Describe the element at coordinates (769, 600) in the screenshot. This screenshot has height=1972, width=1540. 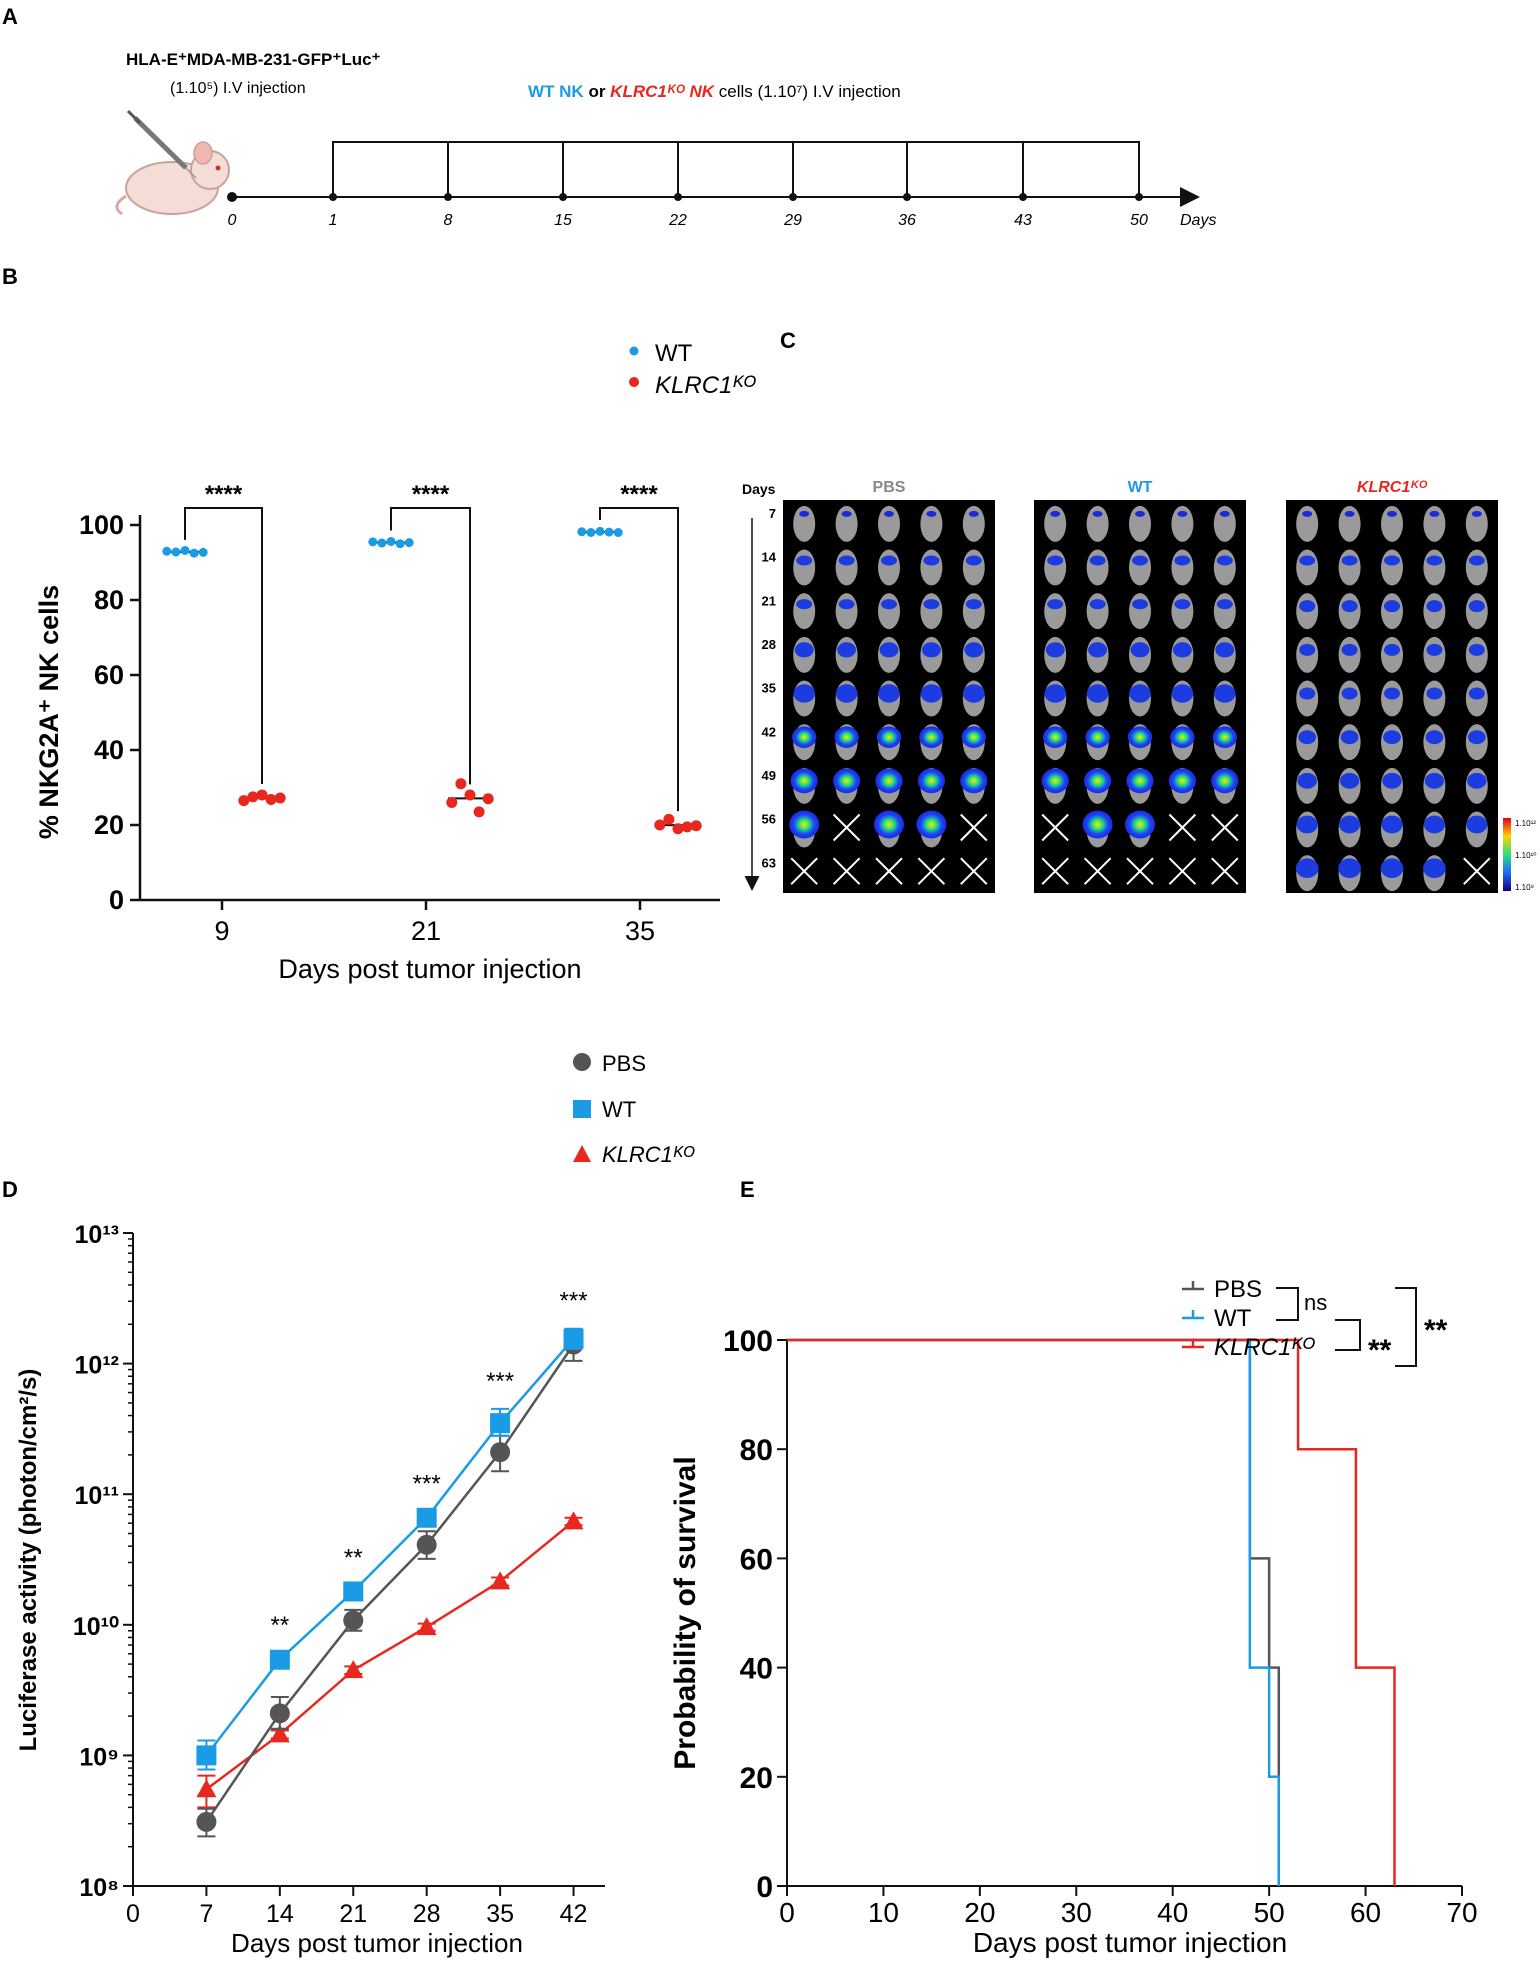
I see `c-day-label: 21` at that location.